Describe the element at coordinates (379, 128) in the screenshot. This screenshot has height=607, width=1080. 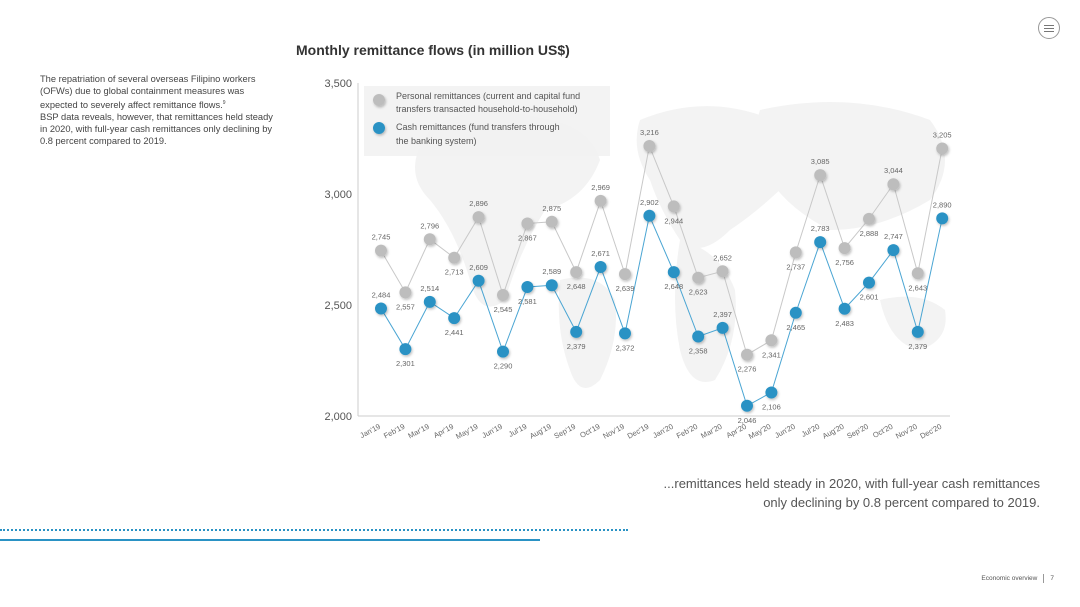
I see `legend-cash-marker` at that location.